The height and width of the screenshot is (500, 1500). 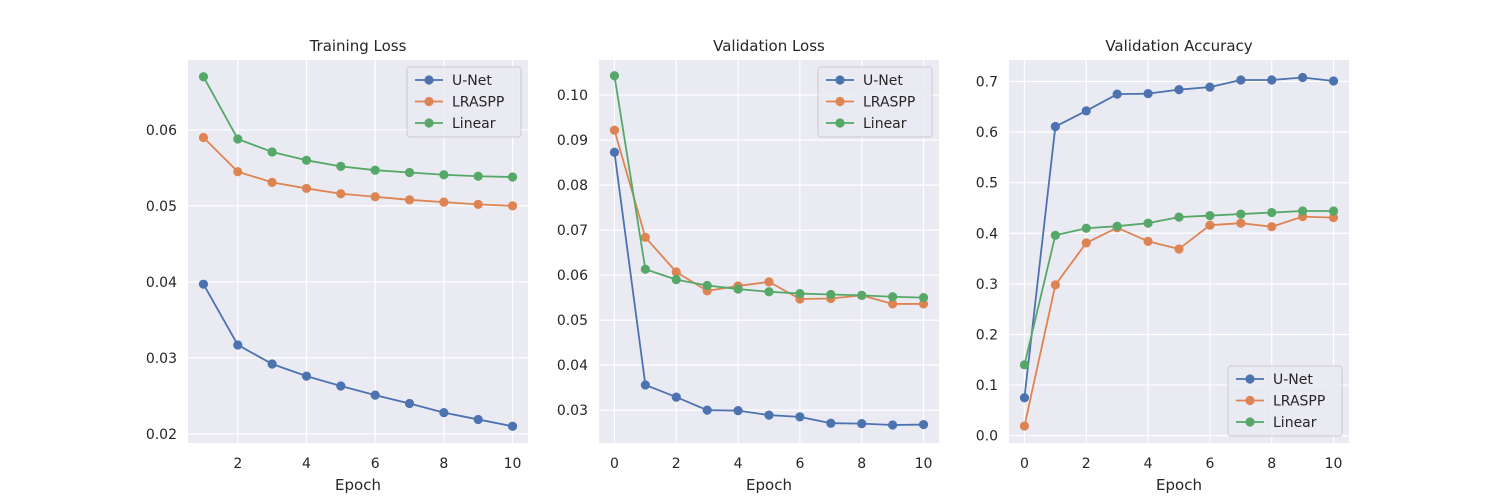 I want to click on y-tick-label: 0.06, so click(x=572, y=276).